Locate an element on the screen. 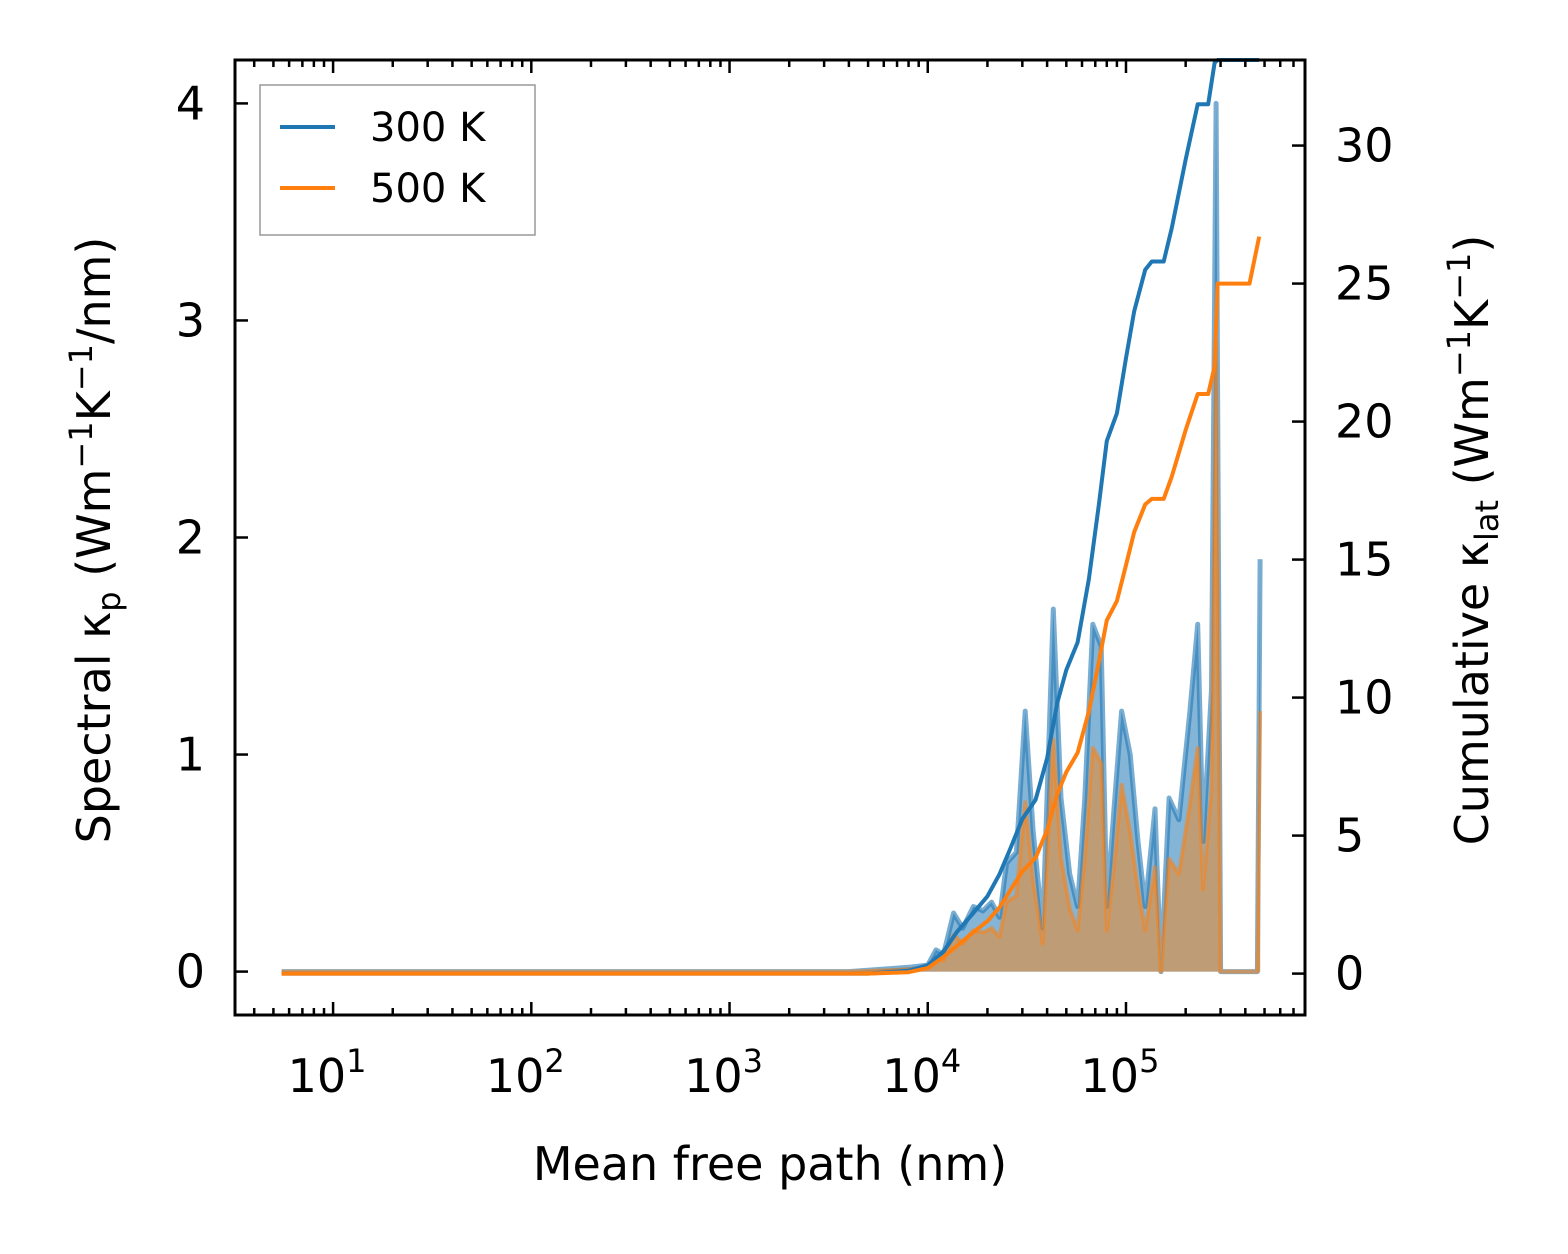 The image size is (1568, 1254). y-right-tick-label: 5 is located at coordinates (1349, 836).